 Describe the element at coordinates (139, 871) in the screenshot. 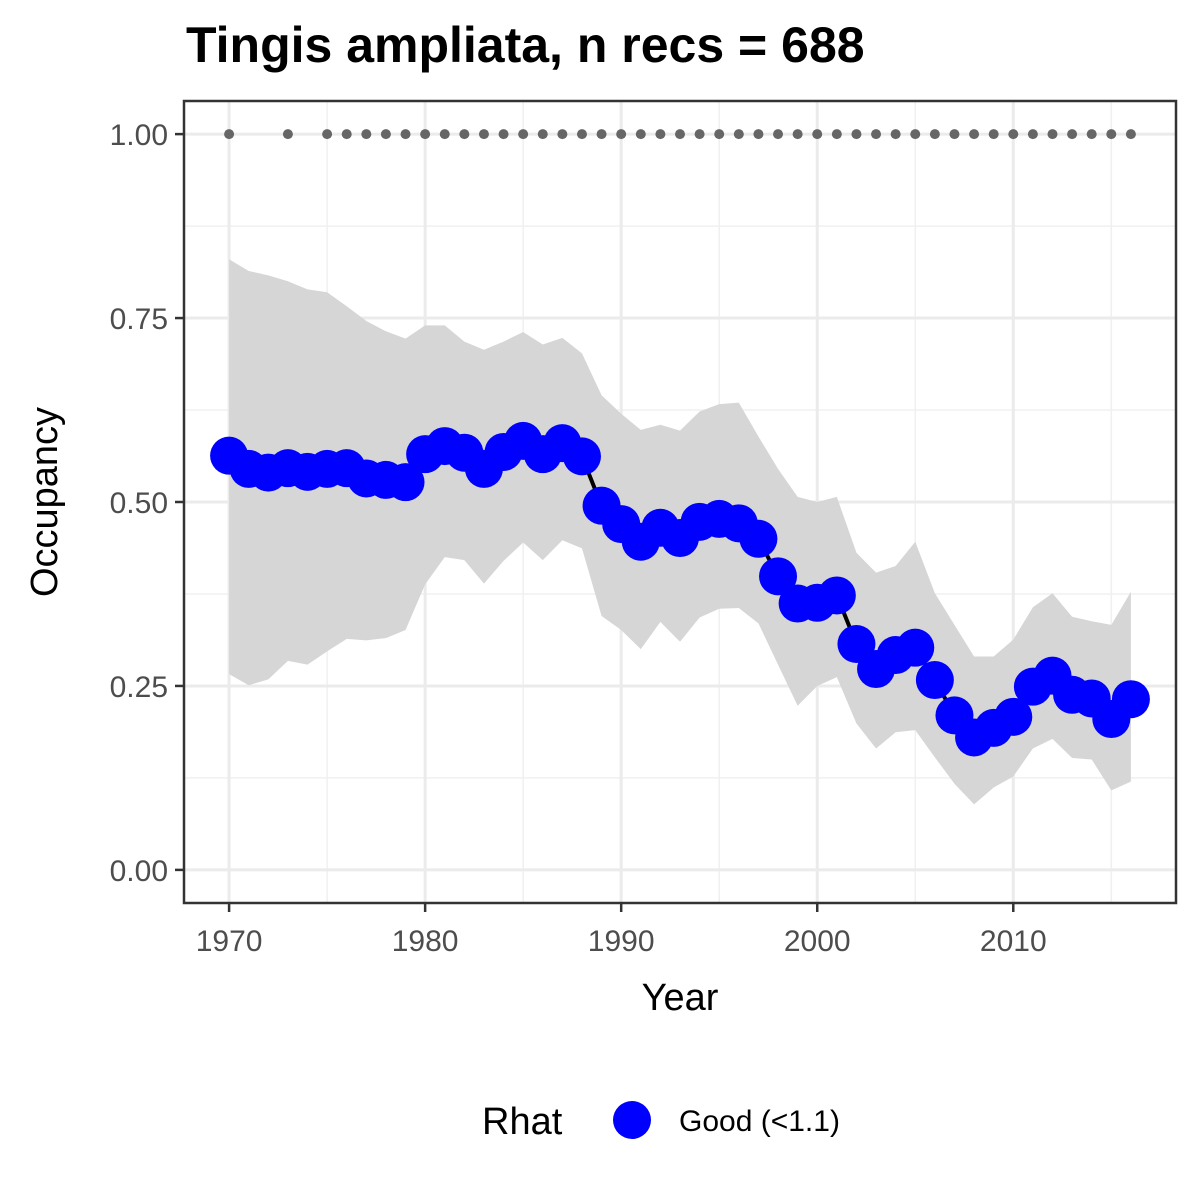

I see `y-tick-label: 0.00` at that location.